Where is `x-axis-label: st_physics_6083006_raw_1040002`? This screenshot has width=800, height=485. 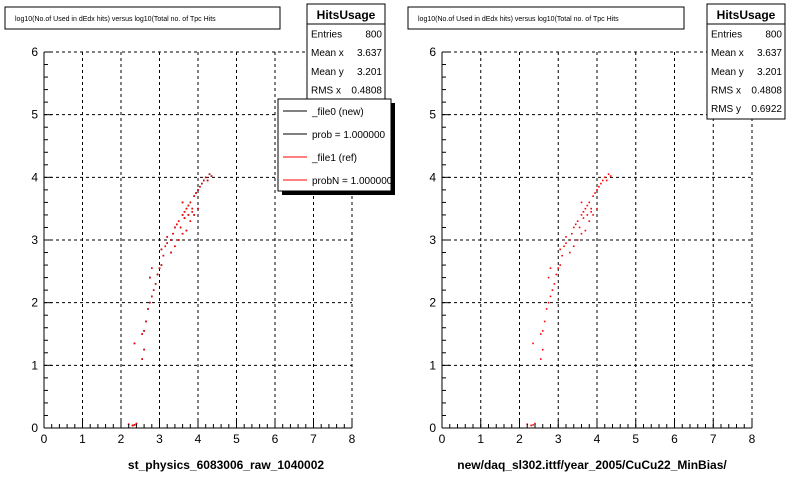
x-axis-label: st_physics_6083006_raw_1040002 is located at coordinates (226, 465).